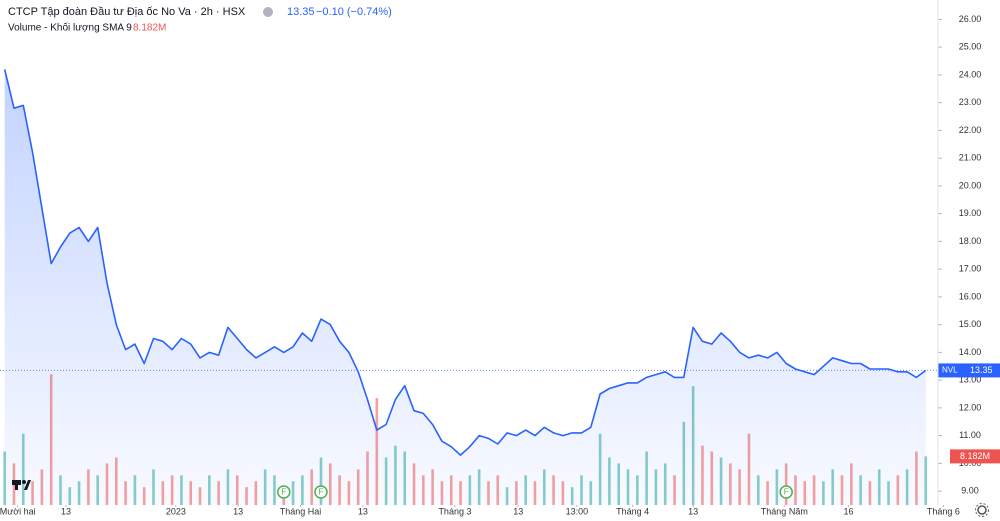 This screenshot has width=1000, height=521. What do you see at coordinates (149, 28) in the screenshot?
I see `volume-last: 8.182M` at bounding box center [149, 28].